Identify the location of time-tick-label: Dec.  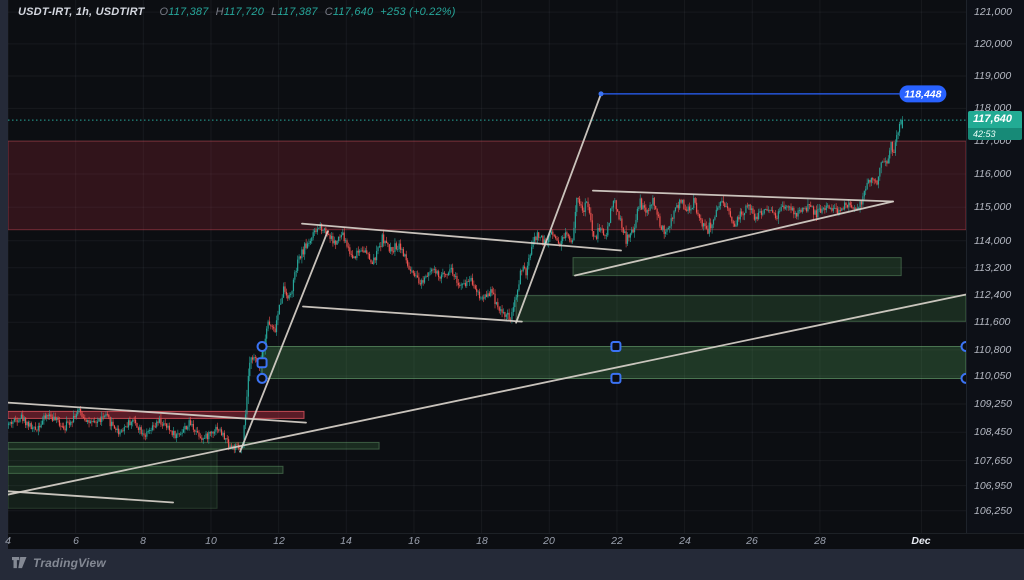
(921, 541).